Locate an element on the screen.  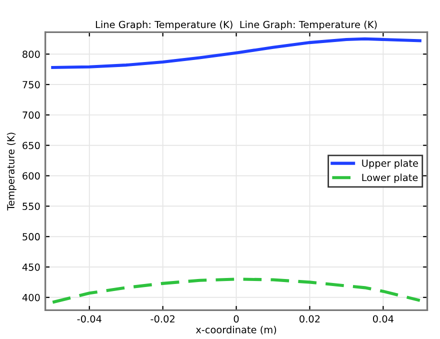
y-tick-label: 400 is located at coordinates (31, 298).